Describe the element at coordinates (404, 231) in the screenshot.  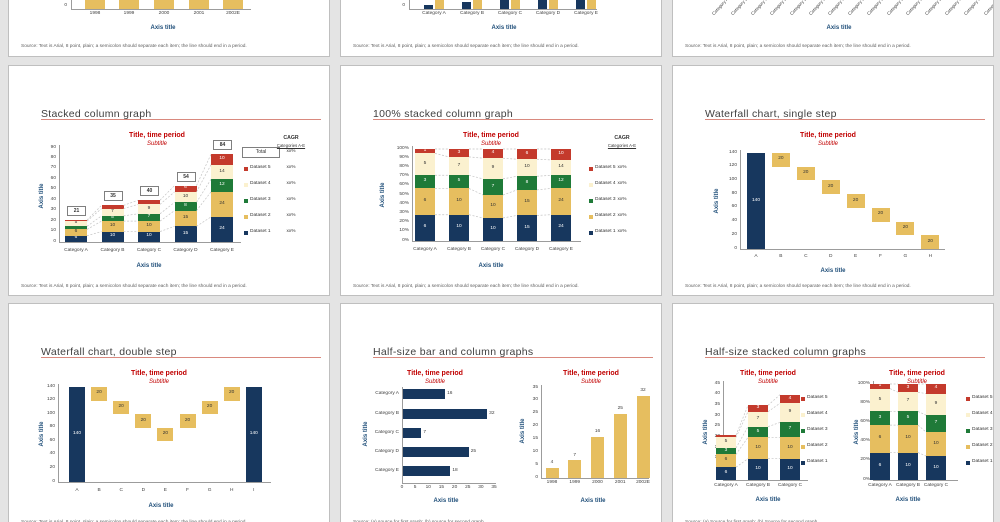
I see `axis-tick-label: 10%` at that location.